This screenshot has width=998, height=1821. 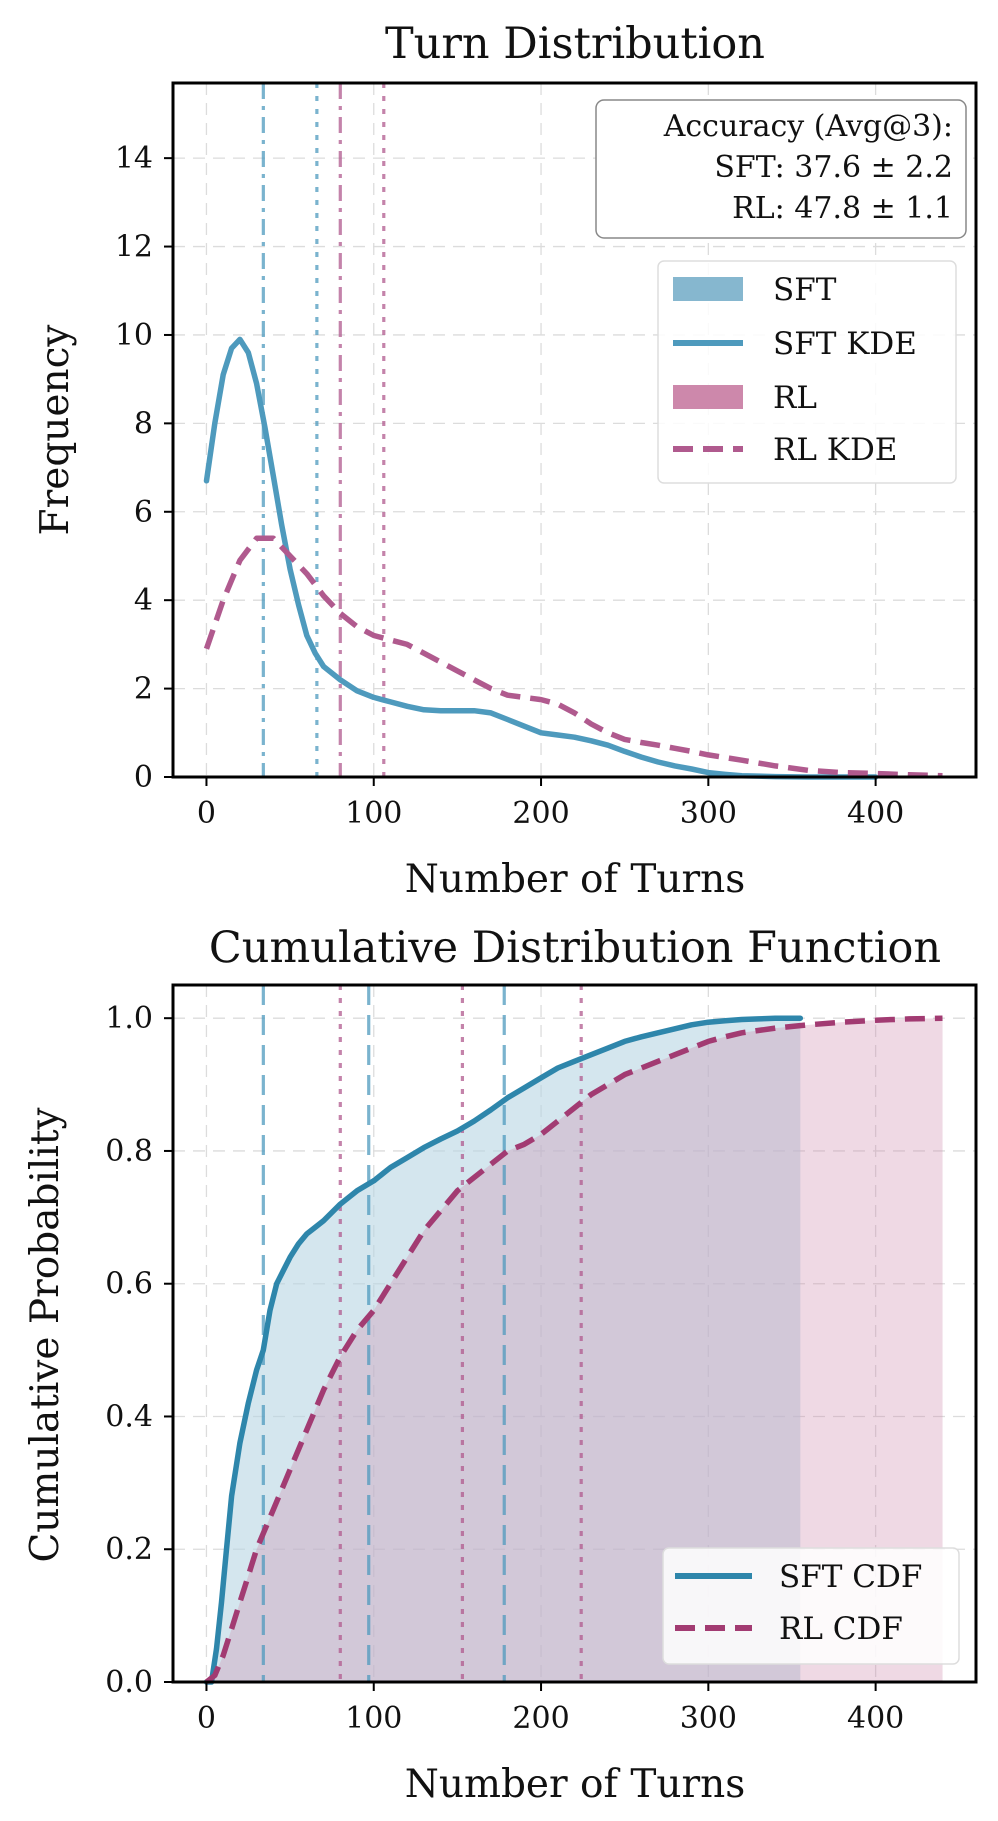 I want to click on y-tick-label: 2, so click(x=143, y=689).